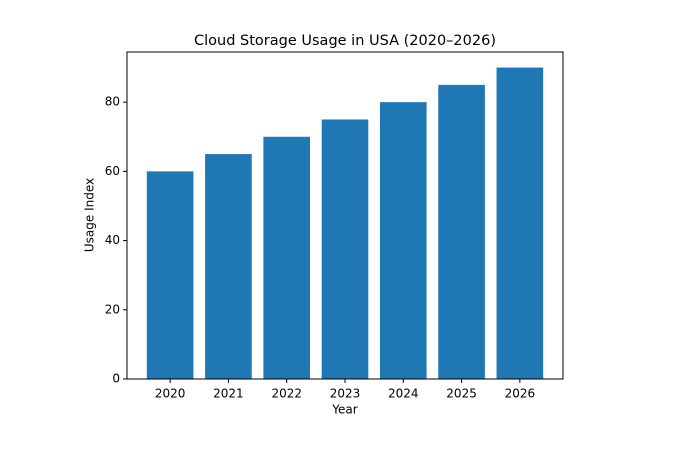  Describe the element at coordinates (170, 394) in the screenshot. I see `x-tick-label: 2020` at that location.